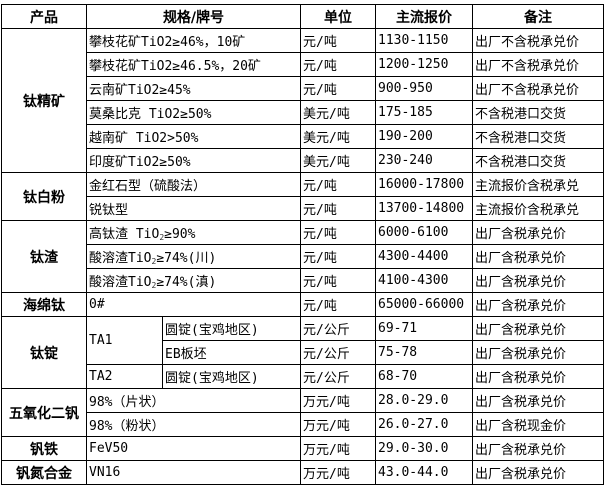 This screenshot has width=604, height=488. I want to click on price-cell: 29.0-30.0, so click(424, 448).